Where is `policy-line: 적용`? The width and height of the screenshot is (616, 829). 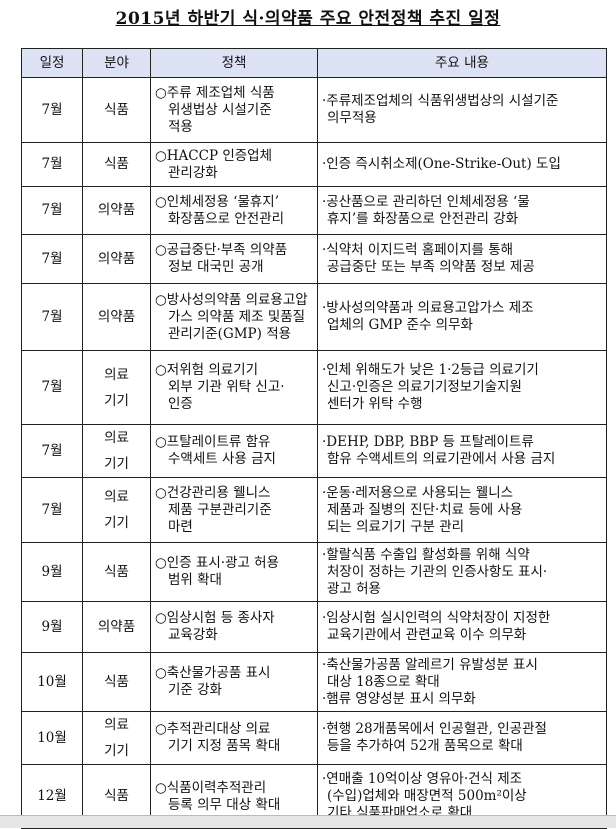 policy-line: 적용 is located at coordinates (180, 126).